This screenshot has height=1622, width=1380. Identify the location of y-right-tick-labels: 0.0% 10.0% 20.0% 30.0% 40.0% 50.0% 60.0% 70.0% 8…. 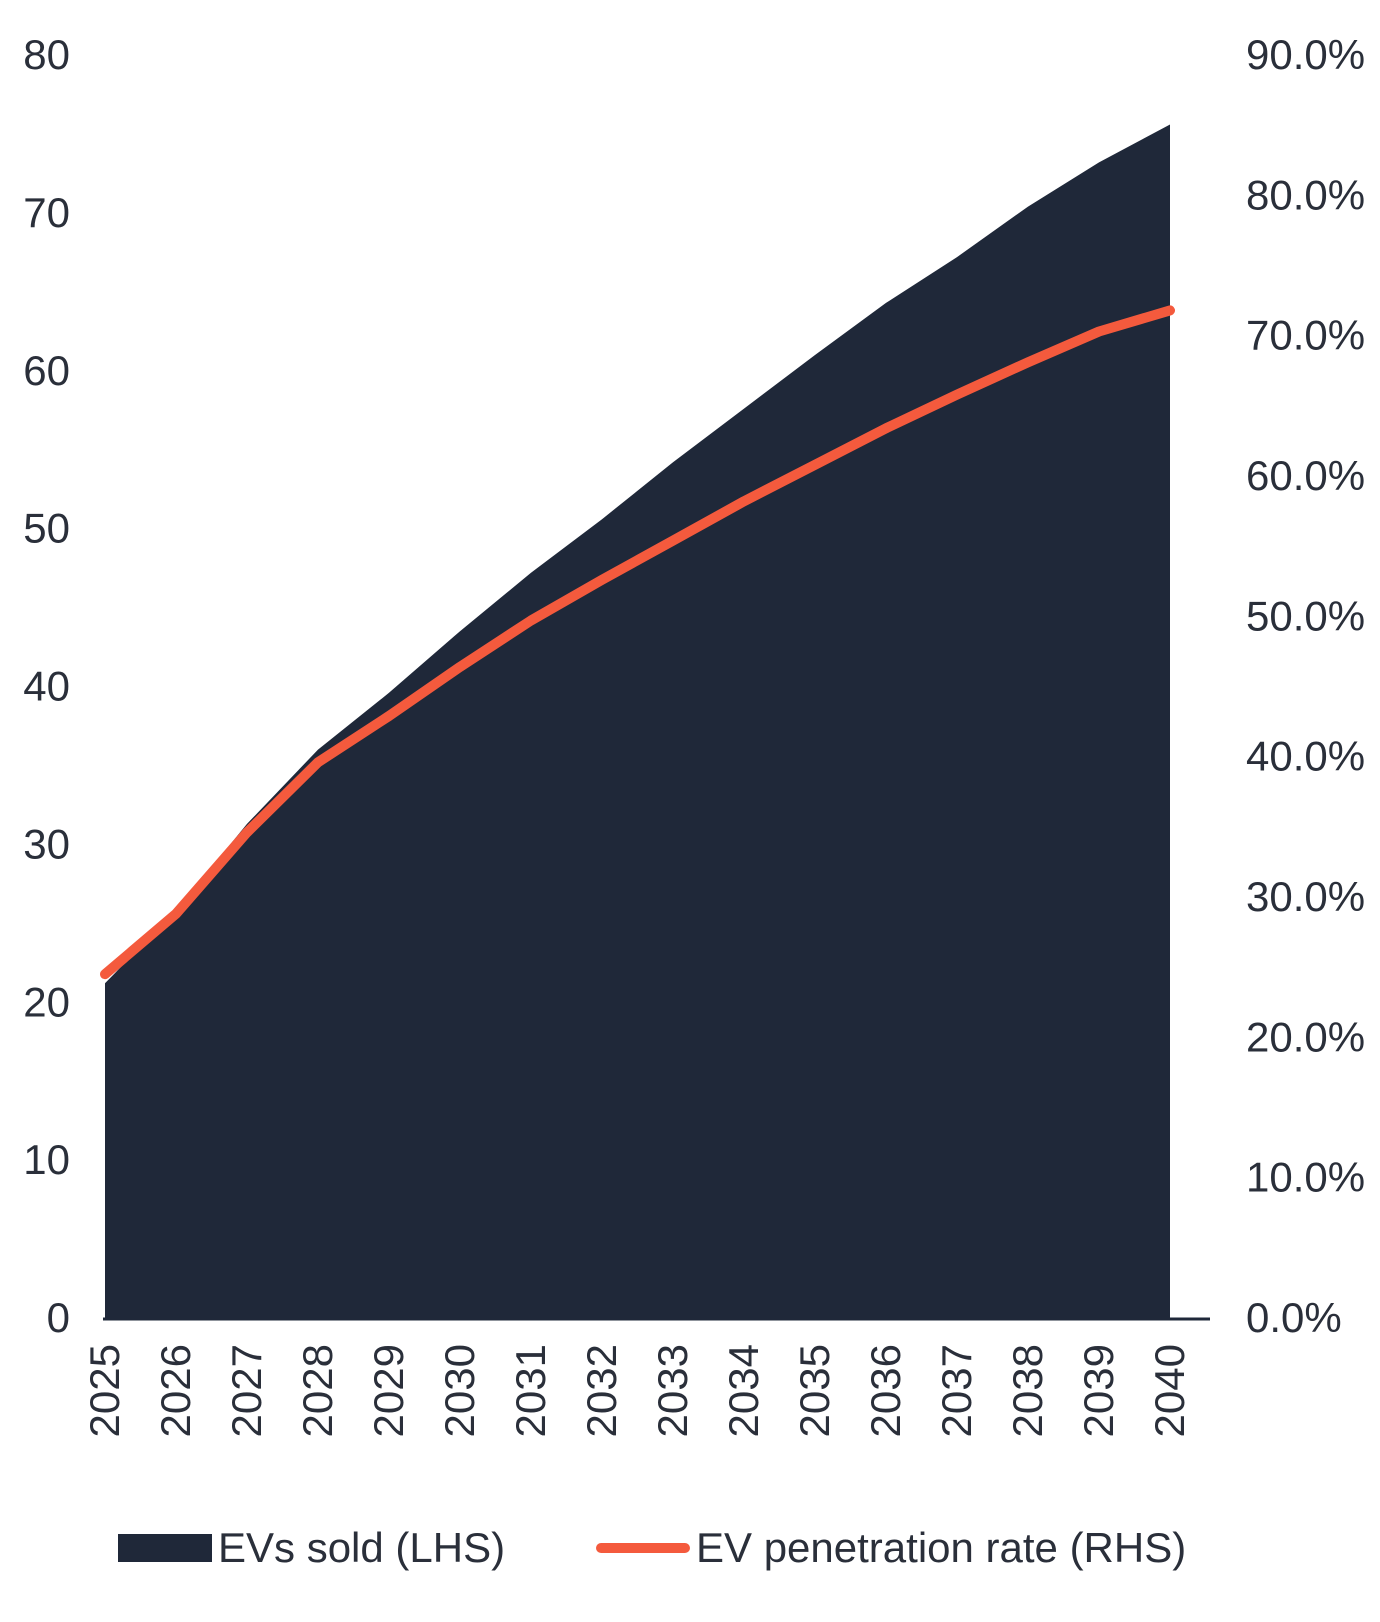
(1305, 686).